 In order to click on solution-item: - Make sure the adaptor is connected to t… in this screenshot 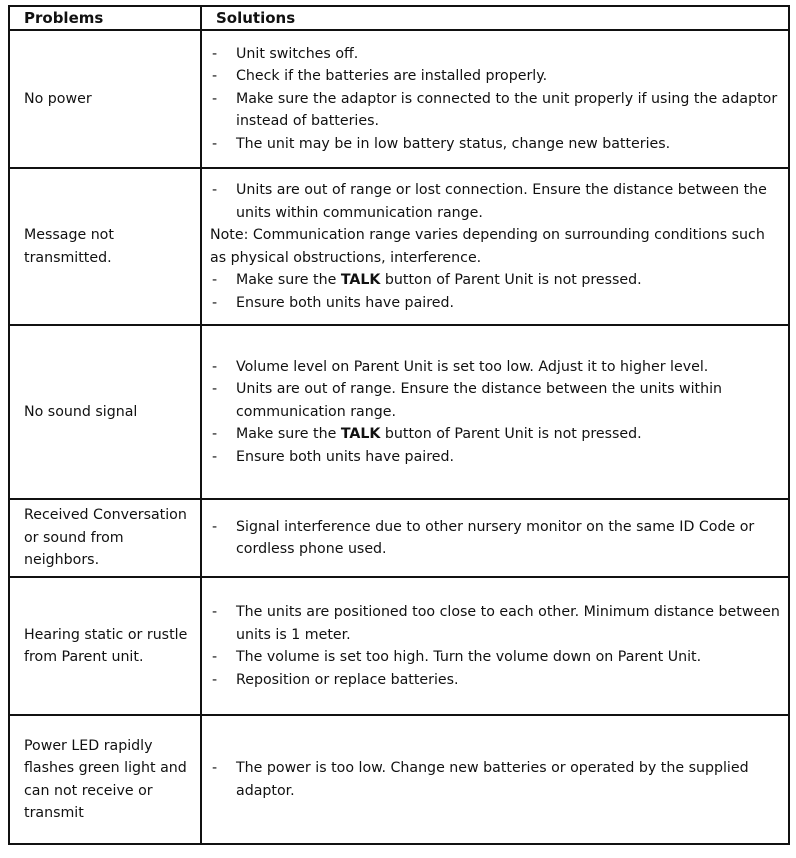, I will do `click(495, 110)`.